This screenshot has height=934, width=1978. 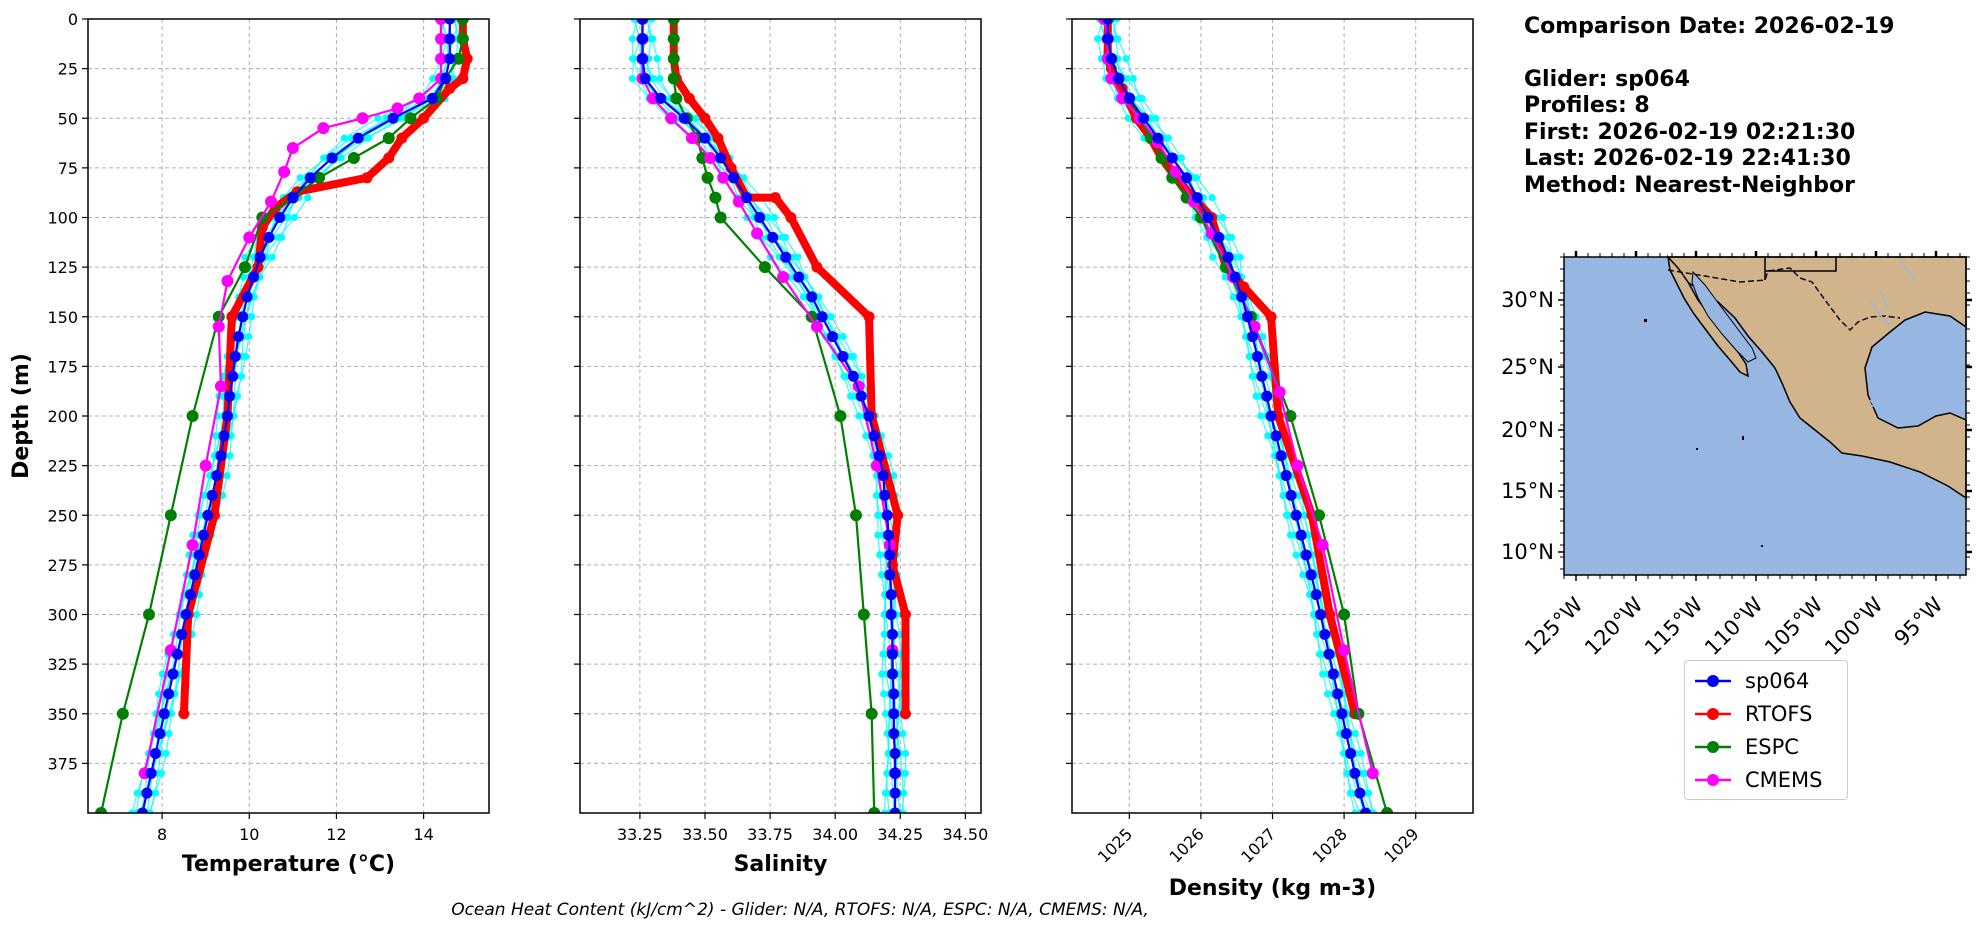 I want to click on density-x-axis-label: Density (kg m-3), so click(x=1273, y=888).